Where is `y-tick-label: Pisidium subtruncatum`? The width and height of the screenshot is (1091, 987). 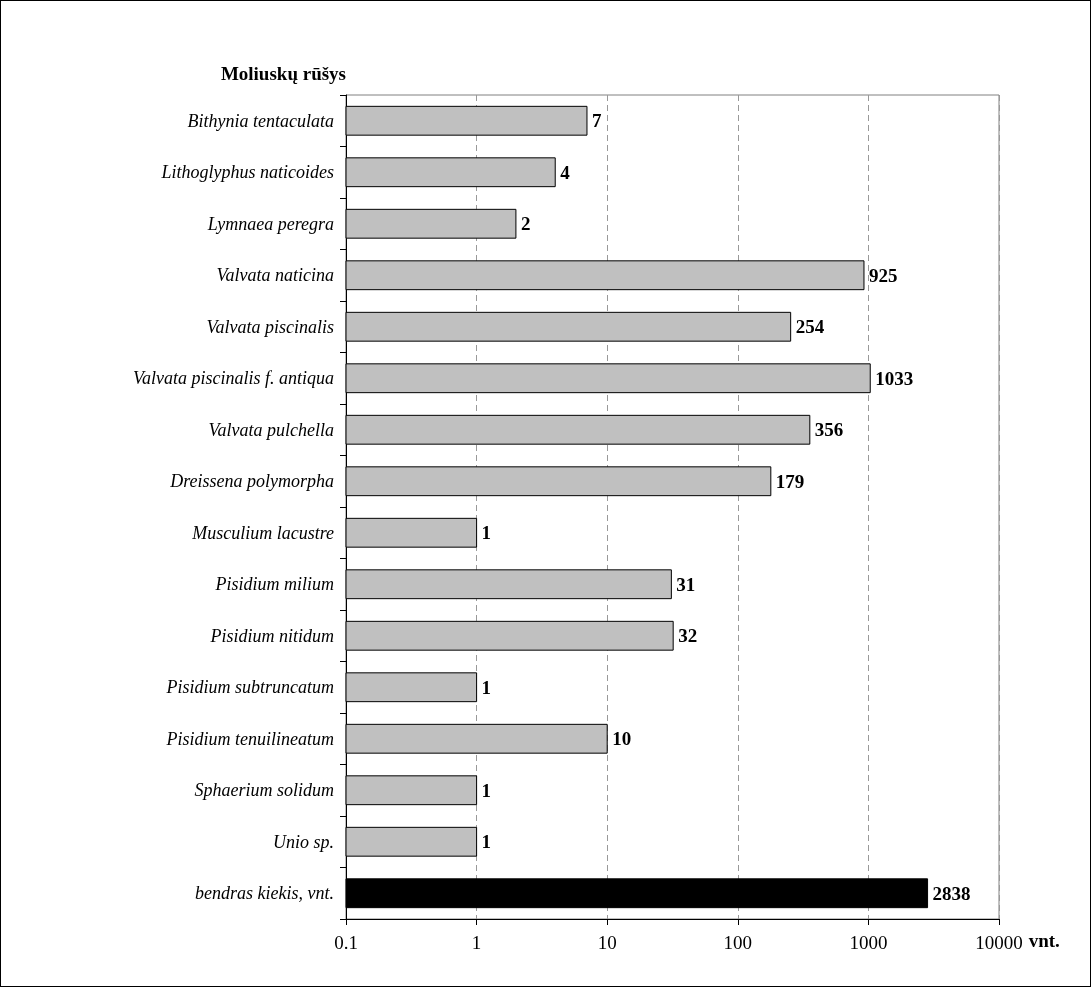
y-tick-label: Pisidium subtruncatum is located at coordinates (249, 687).